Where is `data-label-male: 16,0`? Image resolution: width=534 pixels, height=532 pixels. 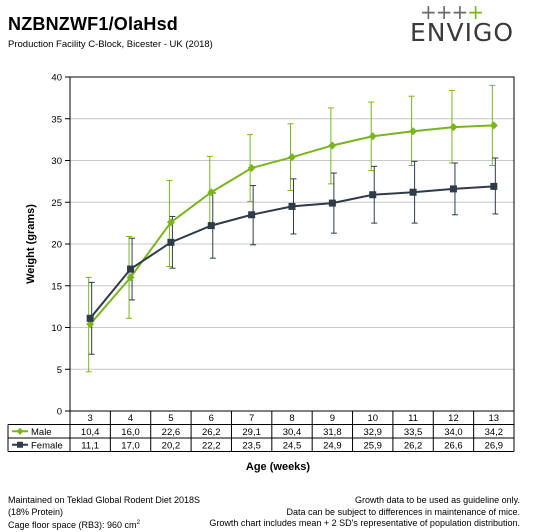 data-label-male: 16,0 is located at coordinates (130, 432).